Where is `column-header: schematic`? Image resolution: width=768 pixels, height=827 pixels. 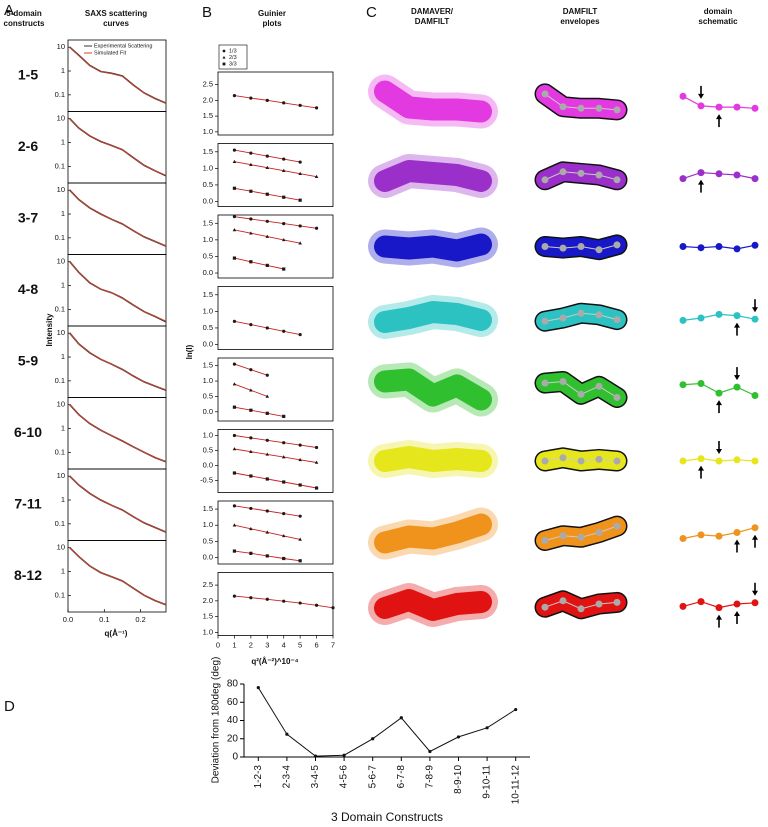
column-header: schematic is located at coordinates (718, 21).